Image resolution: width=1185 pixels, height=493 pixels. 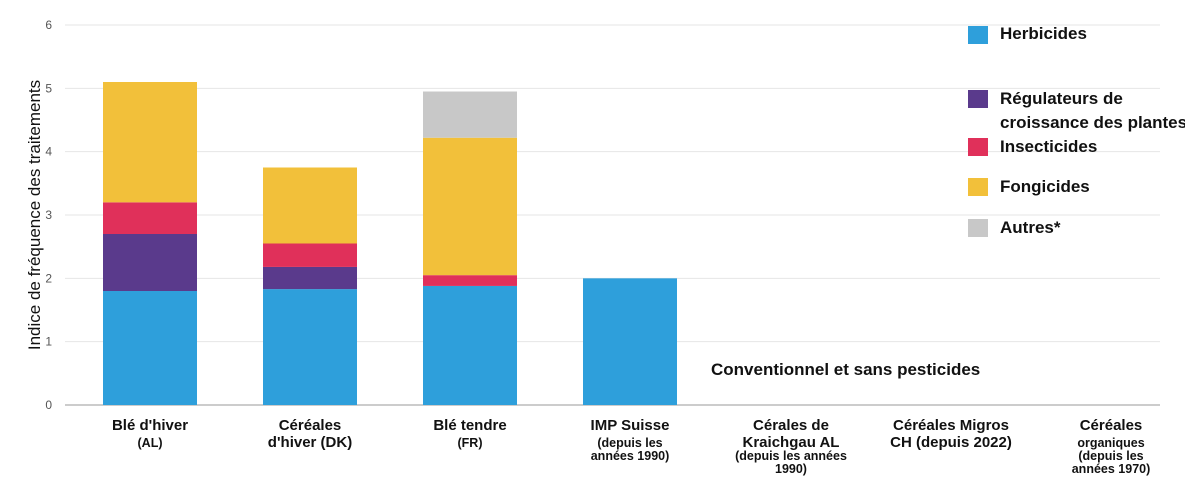 I want to click on y-axis-ticks: 0 1 2 3 4 5 6, so click(x=48, y=215).